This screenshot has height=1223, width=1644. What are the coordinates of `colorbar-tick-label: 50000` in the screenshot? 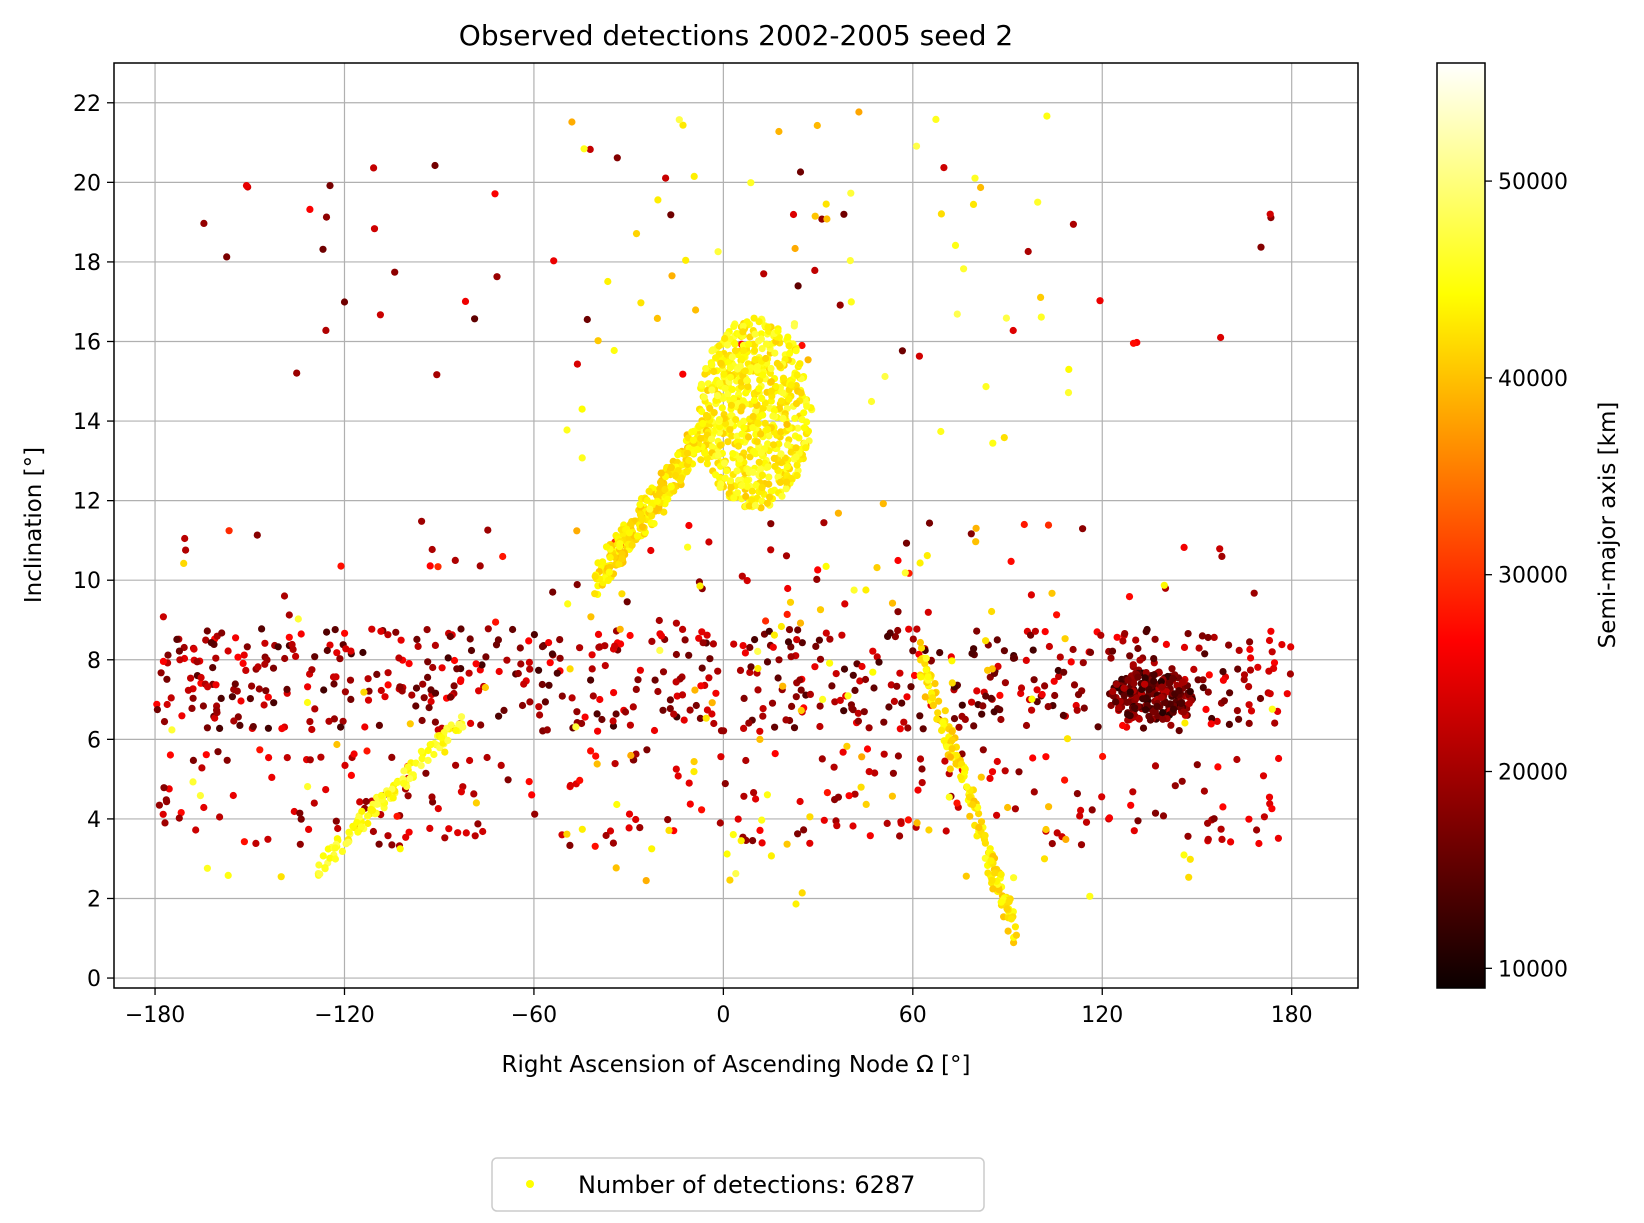 It's located at (1533, 182).